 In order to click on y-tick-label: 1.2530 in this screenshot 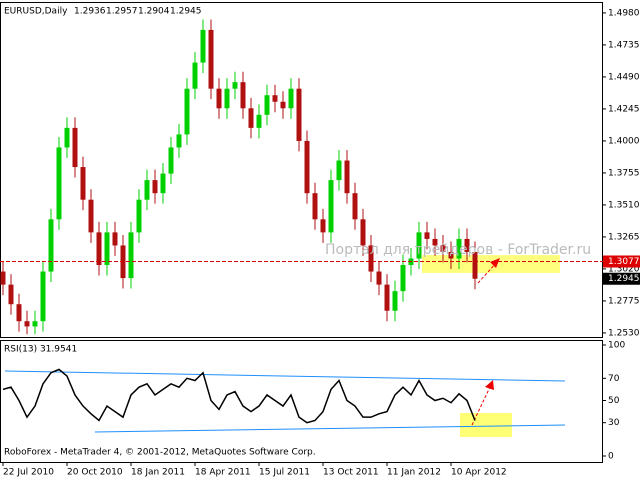, I will do `click(624, 333)`.